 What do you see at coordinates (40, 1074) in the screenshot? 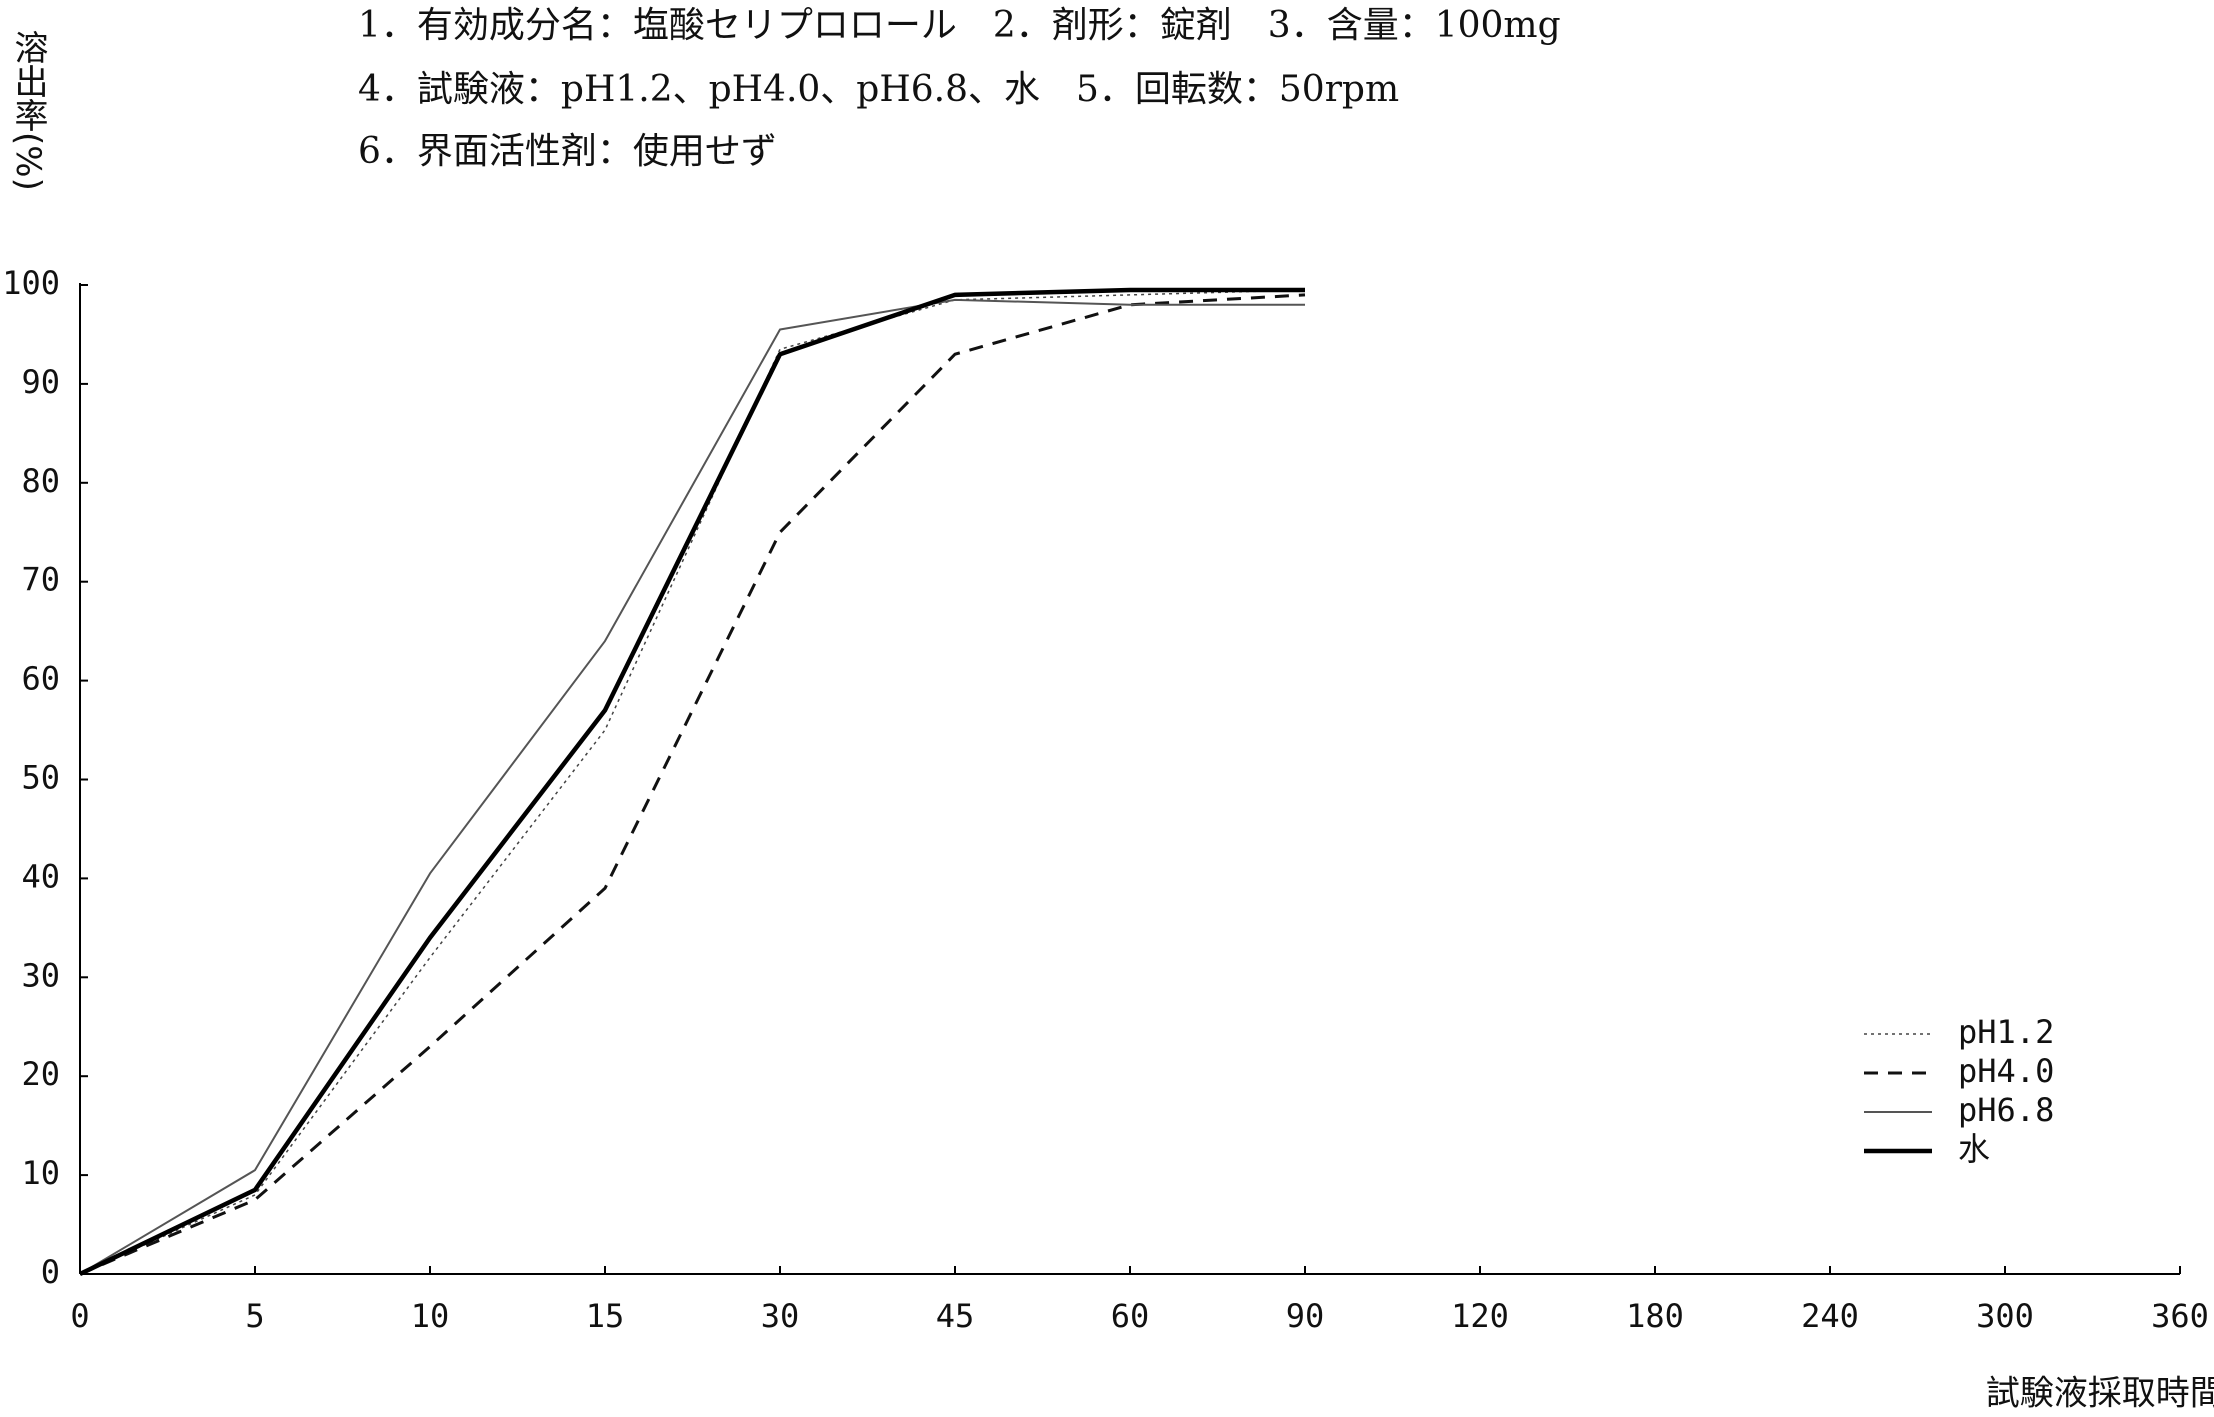
I see `y-tick-label: 20` at bounding box center [40, 1074].